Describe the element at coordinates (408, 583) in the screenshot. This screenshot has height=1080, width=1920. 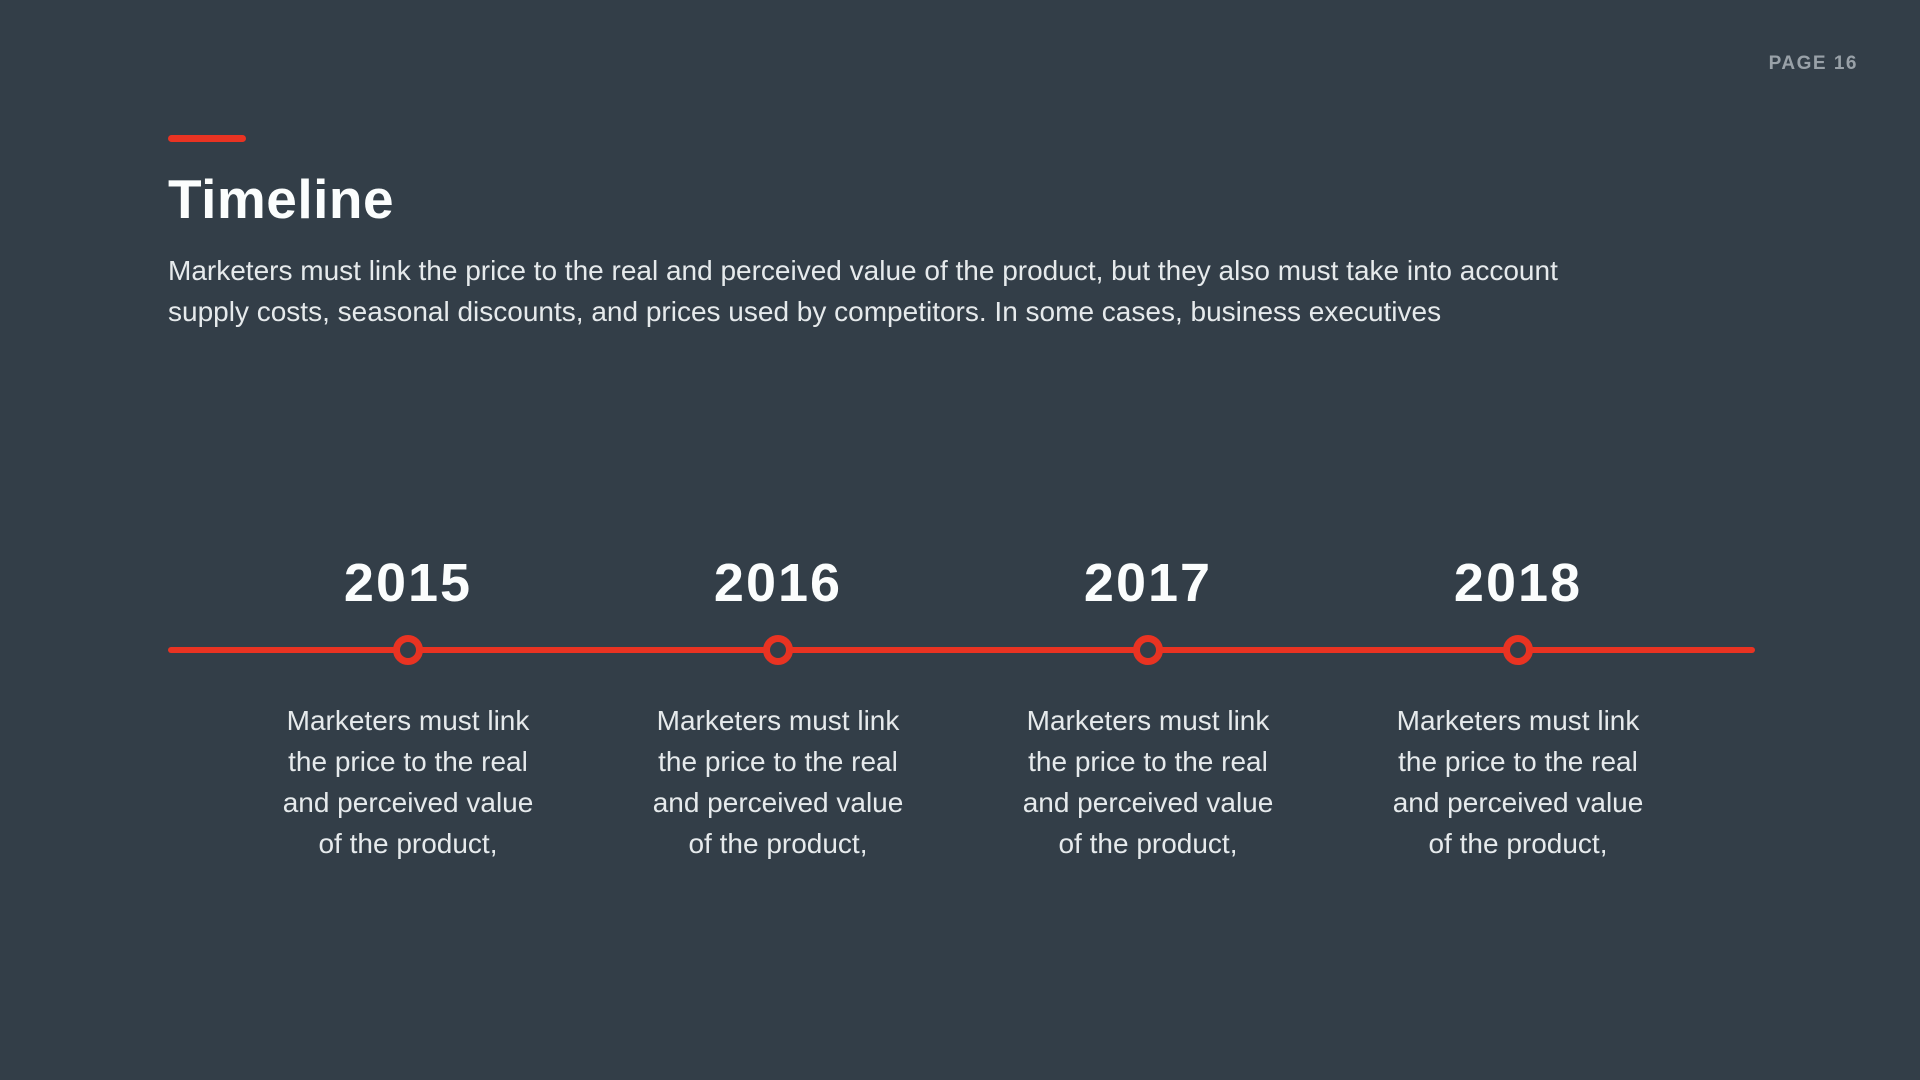
I see `year-label-2015: 2015` at that location.